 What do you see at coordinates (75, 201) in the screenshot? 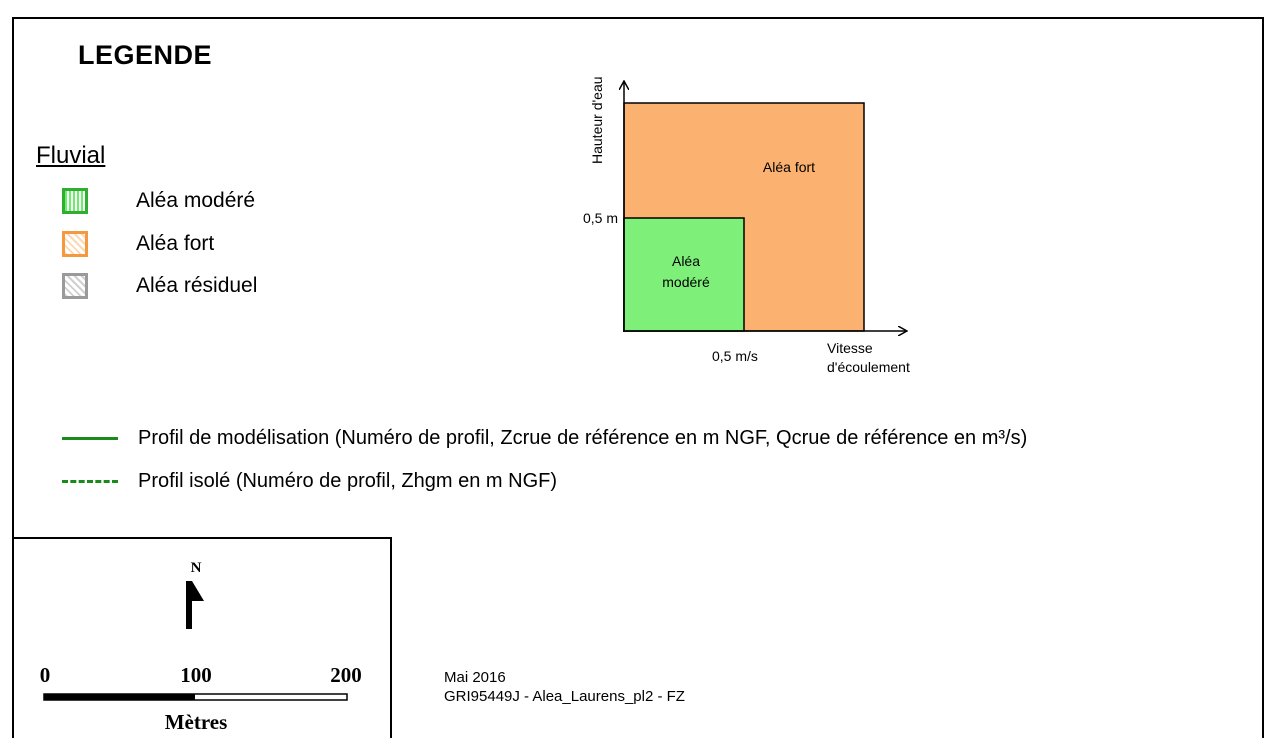
I see `alea-modere-swatch` at bounding box center [75, 201].